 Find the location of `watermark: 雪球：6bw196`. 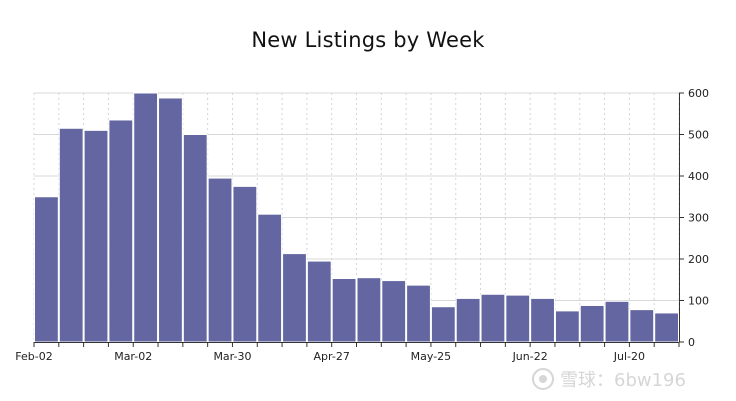

watermark: 雪球：6bw196 is located at coordinates (609, 379).